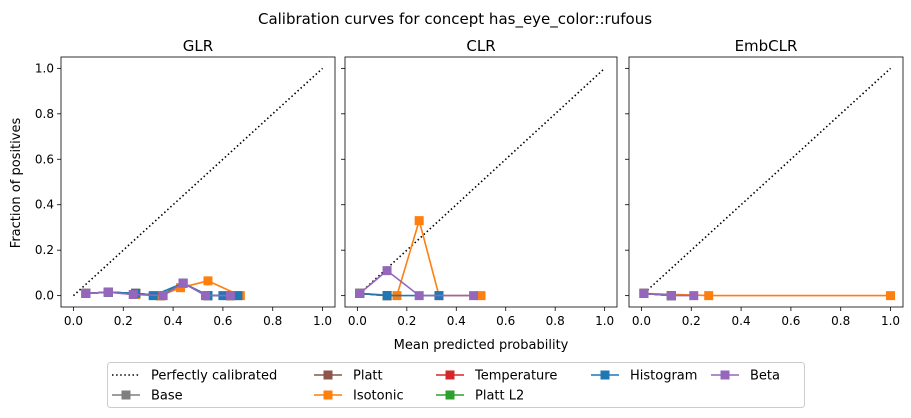 The image size is (911, 418). I want to click on legend-item-histogram: Histogram, so click(644, 376).